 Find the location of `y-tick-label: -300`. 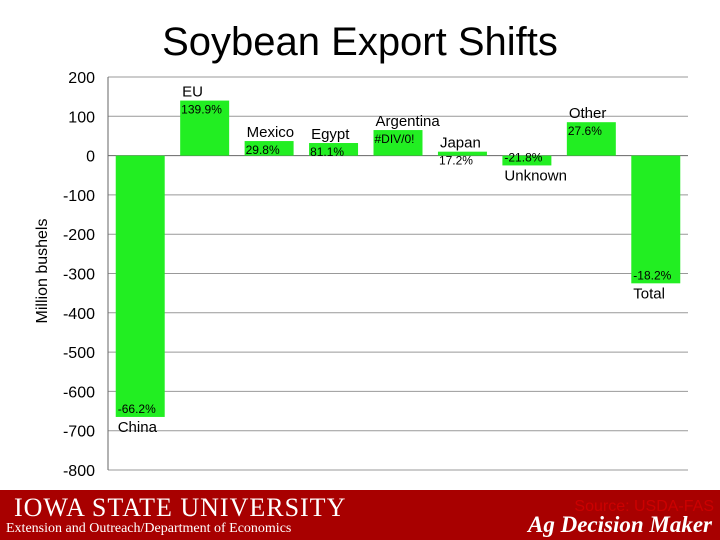

y-tick-label: -300 is located at coordinates (79, 275).